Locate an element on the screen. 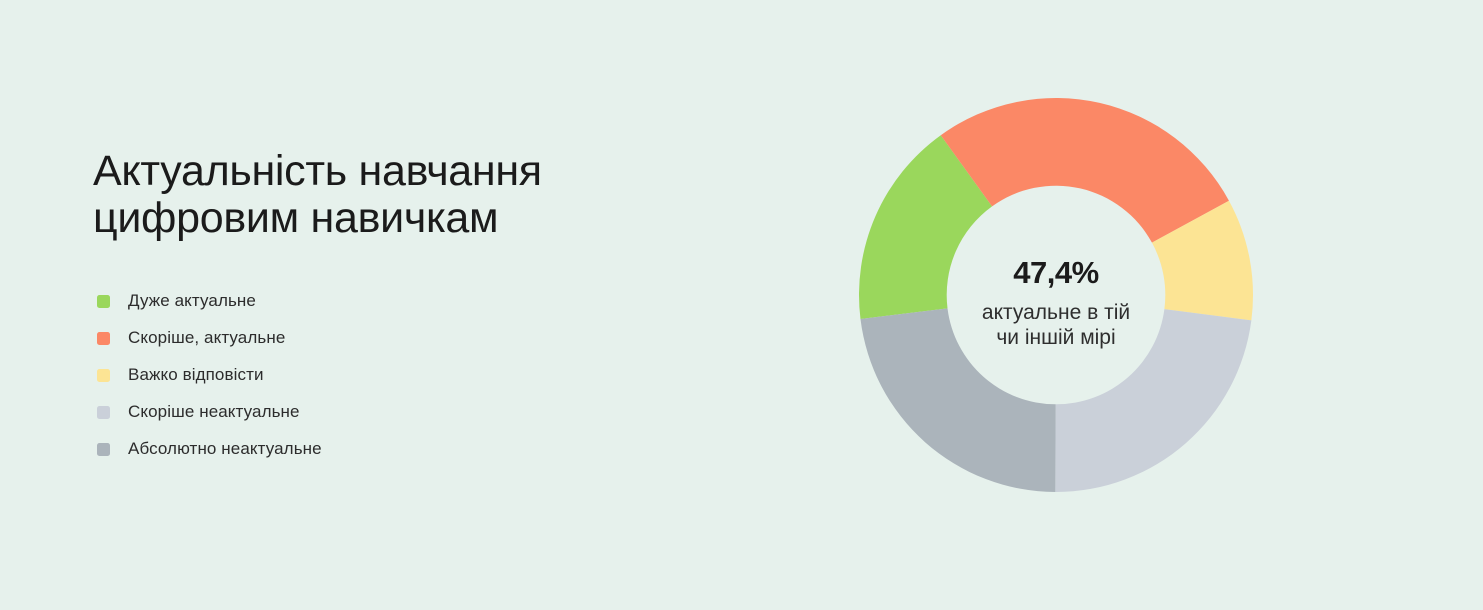 The image size is (1483, 610). legend-item-rather-relevant: Скоріше, актуальне is located at coordinates (209, 338).